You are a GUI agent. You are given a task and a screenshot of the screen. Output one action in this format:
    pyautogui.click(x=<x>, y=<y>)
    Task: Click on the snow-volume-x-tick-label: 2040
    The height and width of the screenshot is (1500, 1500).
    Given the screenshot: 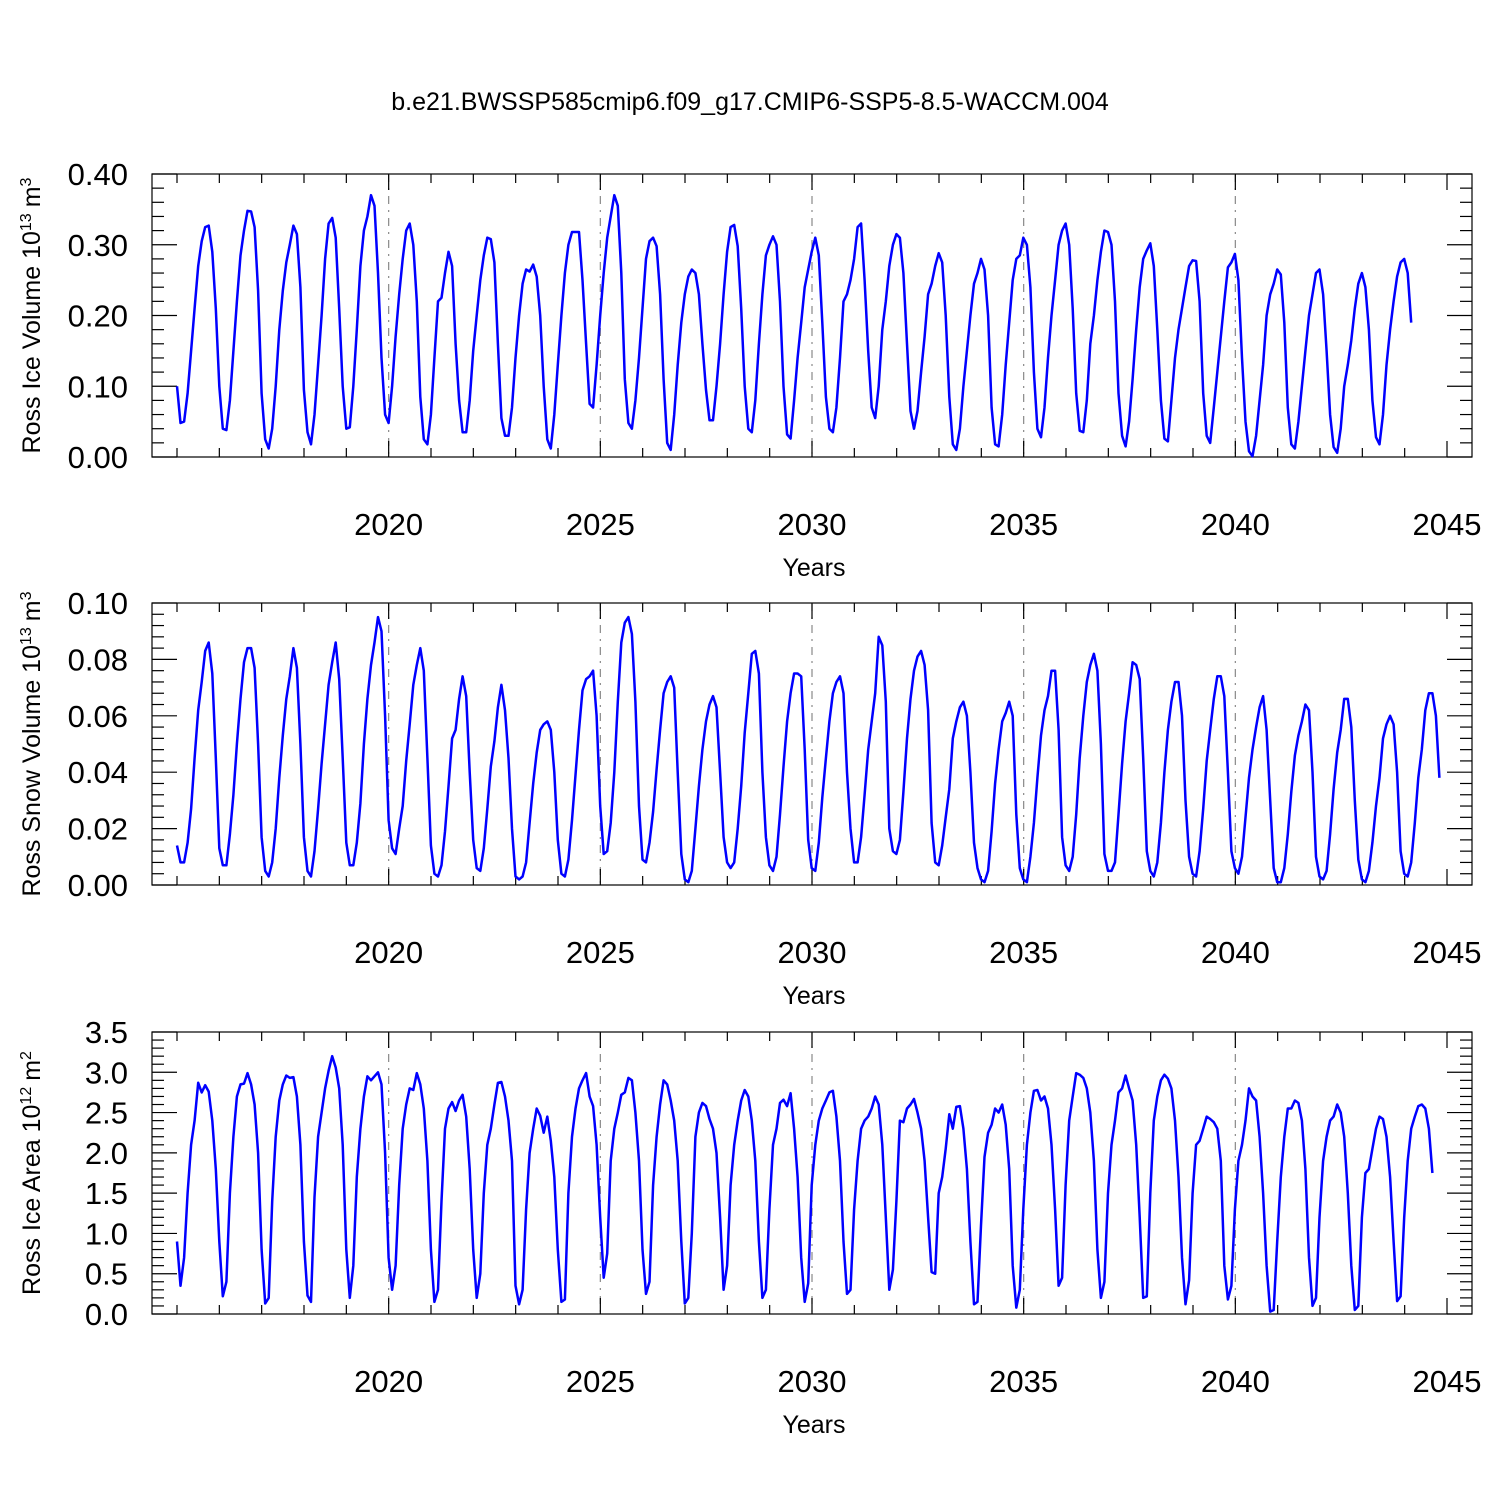 What is the action you would take?
    pyautogui.click(x=1235, y=952)
    